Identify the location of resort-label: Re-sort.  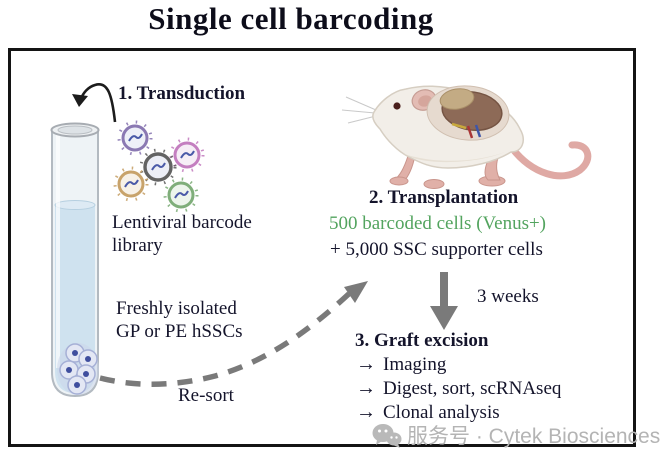
(206, 395).